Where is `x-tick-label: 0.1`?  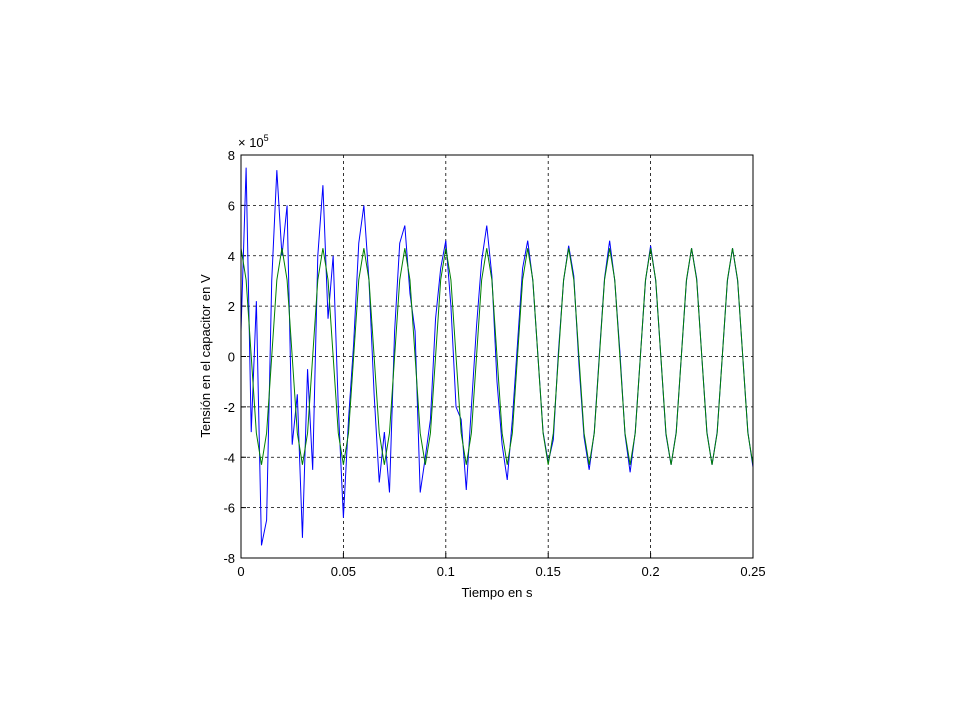
x-tick-label: 0.1 is located at coordinates (446, 571).